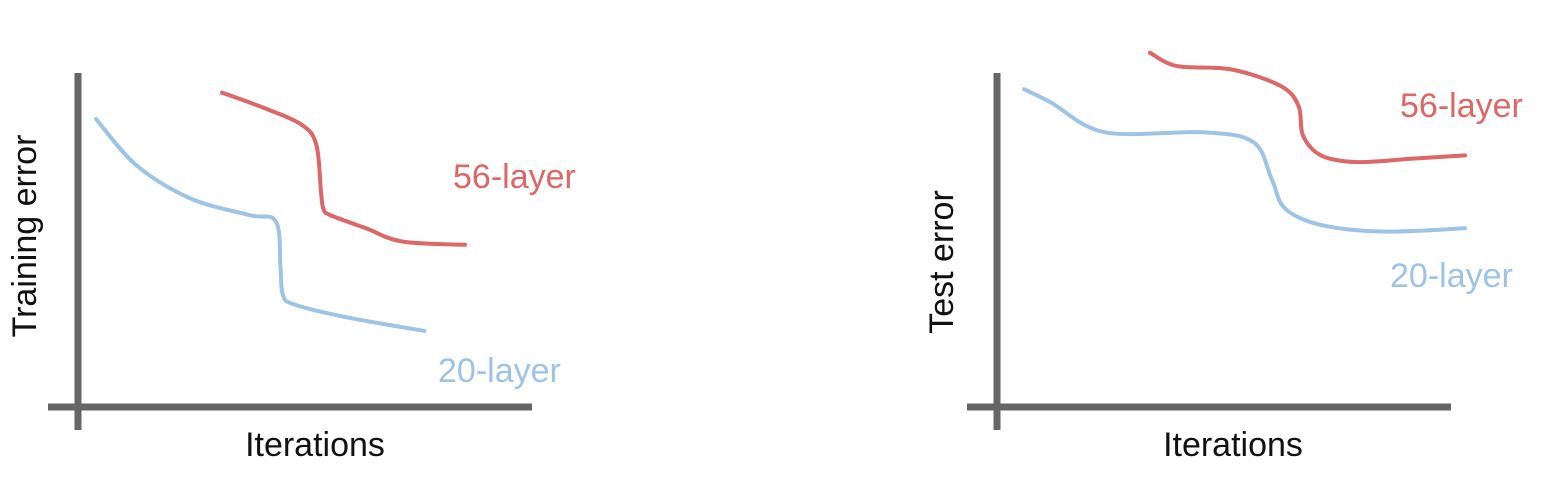  Describe the element at coordinates (25, 236) in the screenshot. I see `y-axis-label: Training error` at that location.